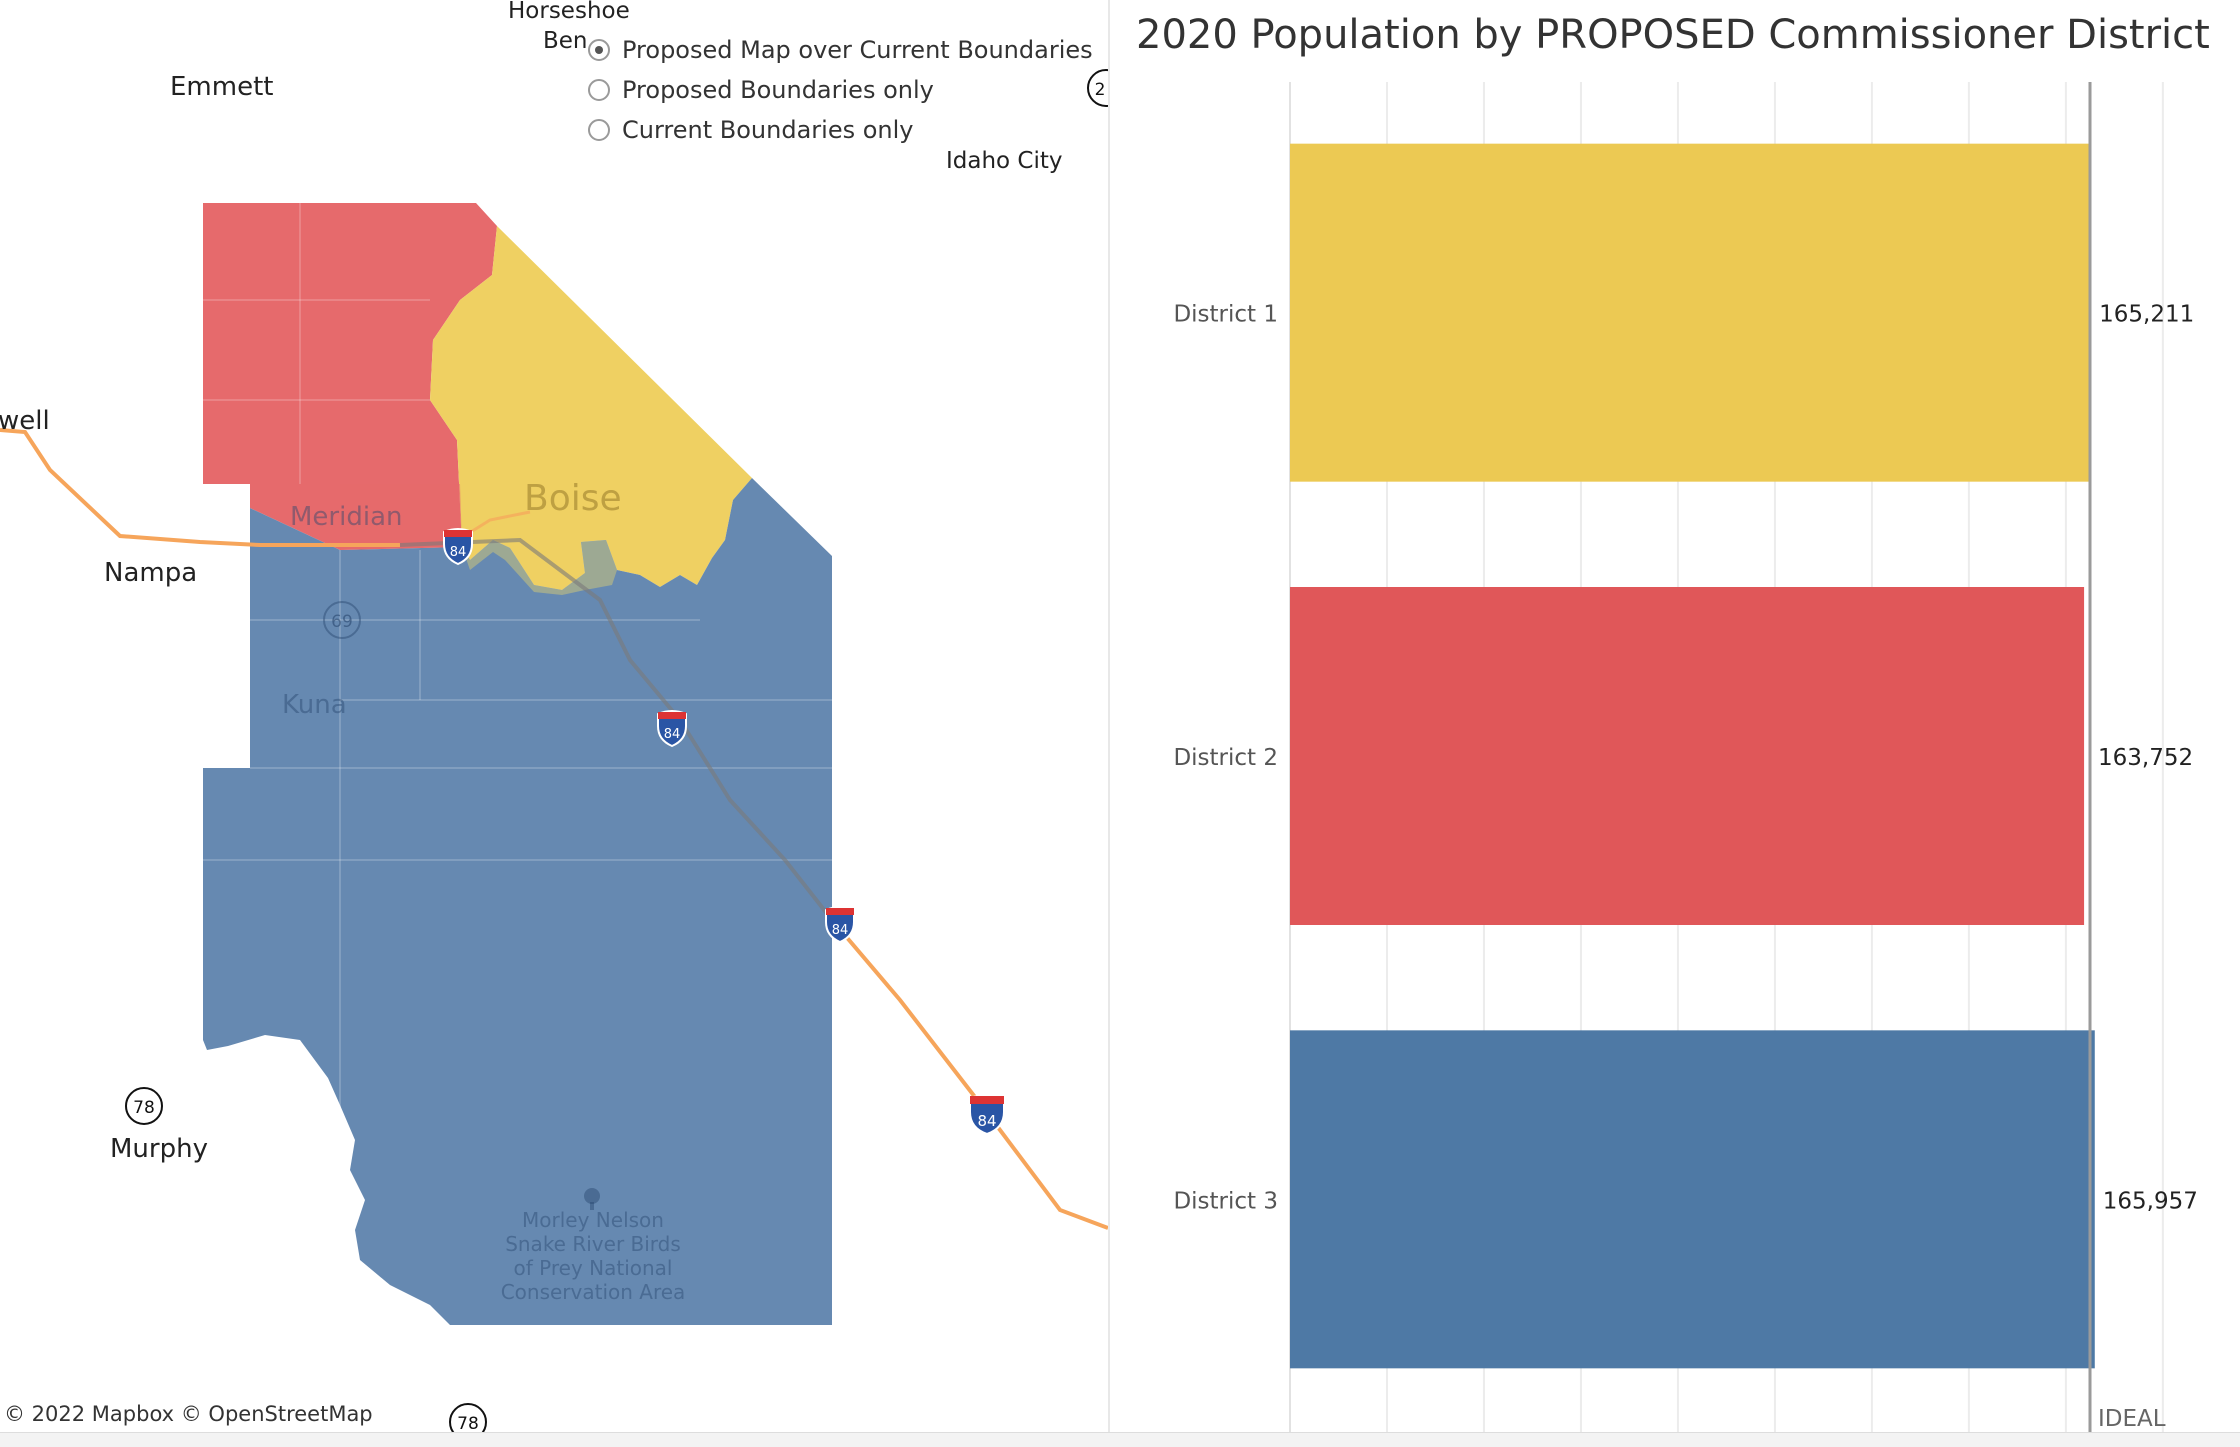 This screenshot has height=1447, width=2240. What do you see at coordinates (1120, 1439) in the screenshot?
I see `bottom-scroll-strip` at bounding box center [1120, 1439].